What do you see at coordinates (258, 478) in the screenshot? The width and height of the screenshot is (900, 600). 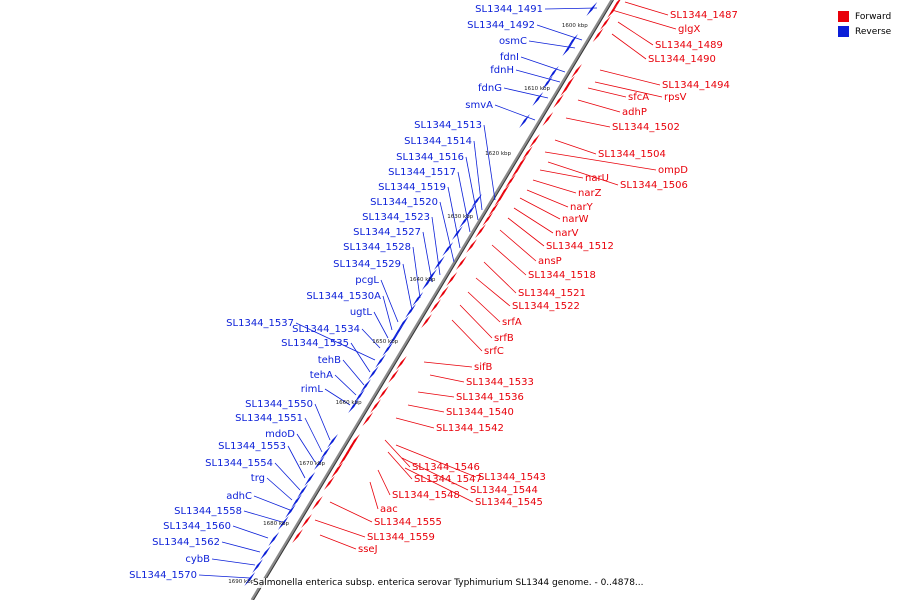 I see `reverse-gene-label: trg` at bounding box center [258, 478].